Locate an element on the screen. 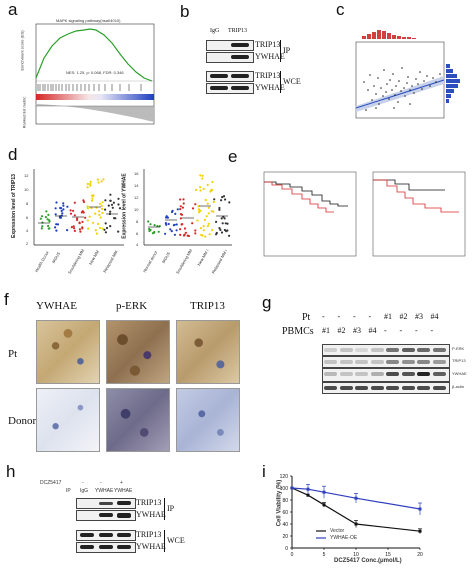 This screenshot has height=571, width=474. panel-label-d: d is located at coordinates (13, 154).